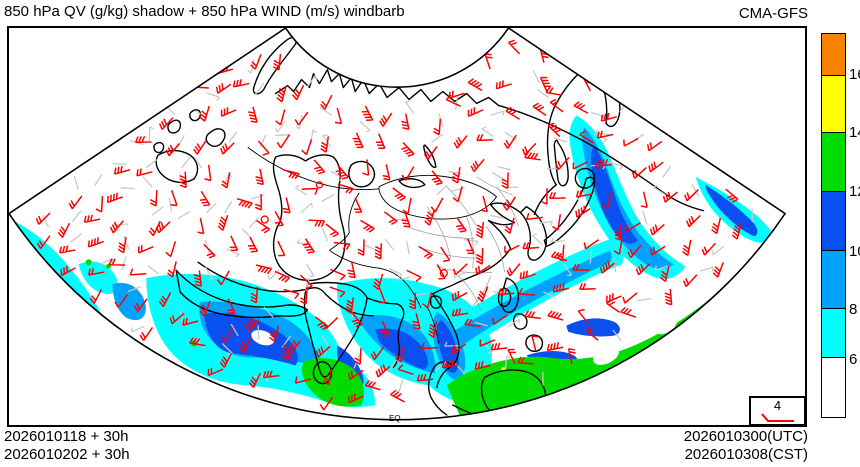 The height and width of the screenshot is (467, 860). I want to click on valid-time-block: 2026010300(UTC) 2026010308(CST), so click(746, 446).